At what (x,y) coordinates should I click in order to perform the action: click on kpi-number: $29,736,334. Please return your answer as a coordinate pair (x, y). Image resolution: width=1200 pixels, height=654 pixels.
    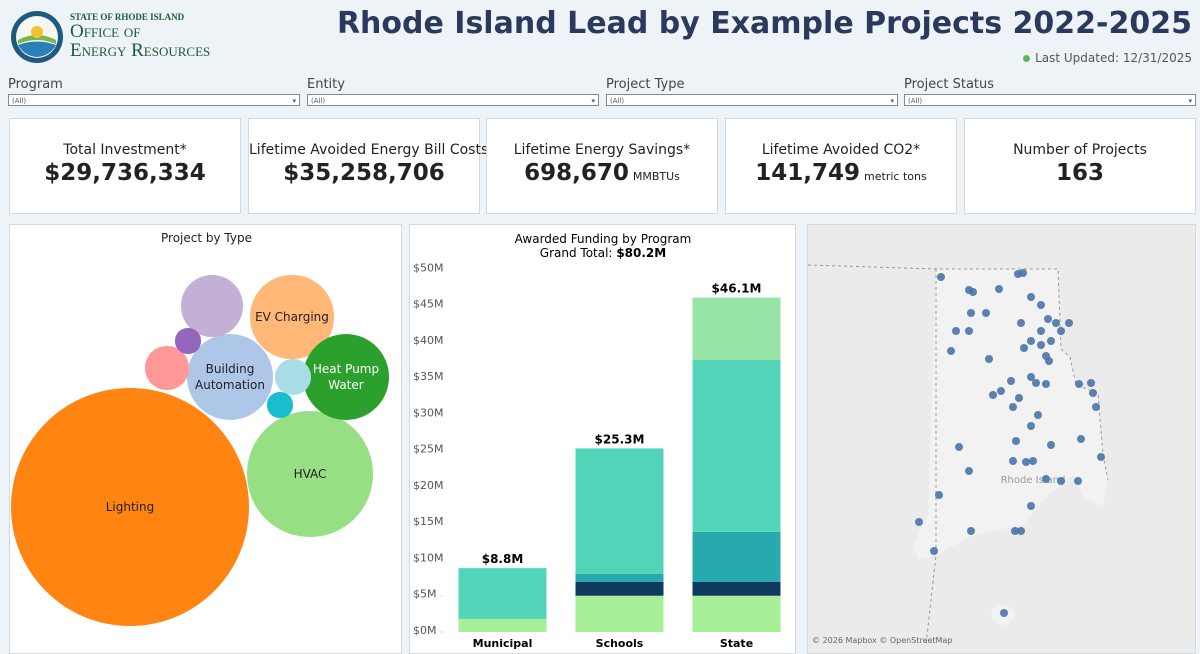
    Looking at the image, I should click on (125, 173).